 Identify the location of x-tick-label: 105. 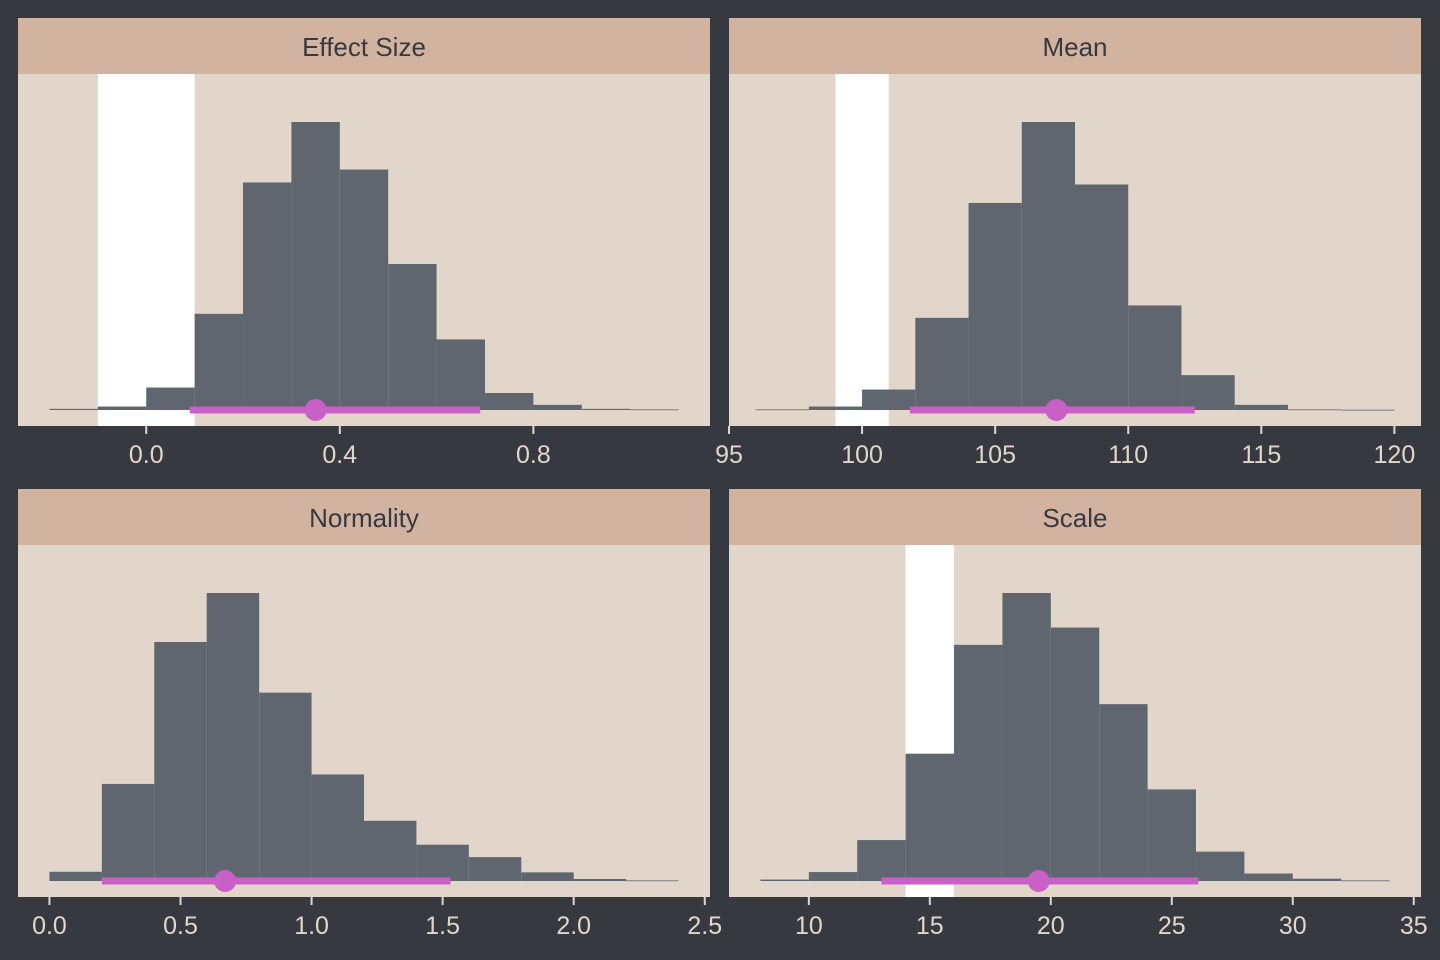
(995, 455).